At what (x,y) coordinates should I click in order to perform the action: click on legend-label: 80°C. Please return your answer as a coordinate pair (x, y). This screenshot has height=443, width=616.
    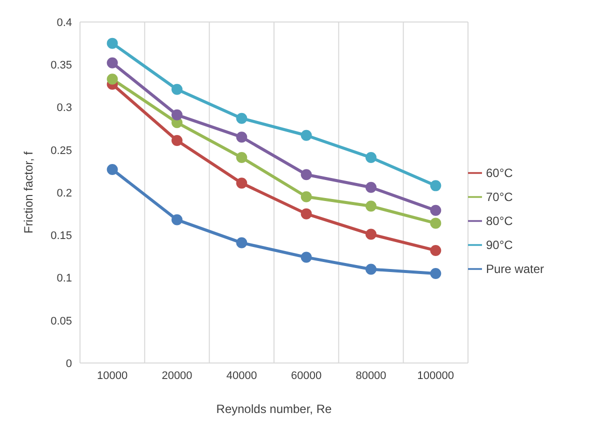
    Looking at the image, I should click on (499, 221).